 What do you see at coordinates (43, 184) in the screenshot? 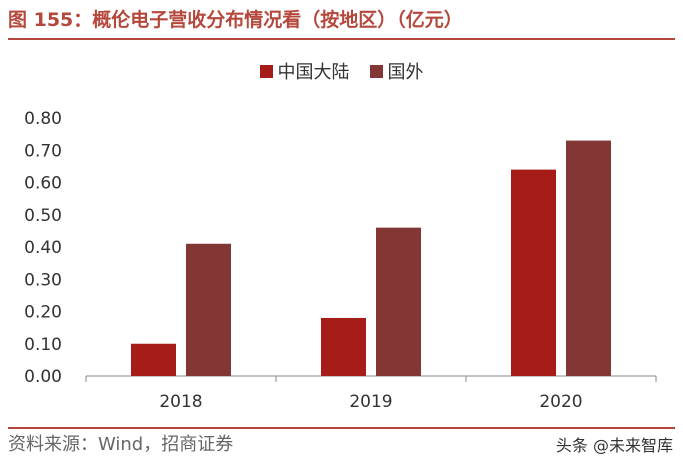
I see `y-tick-label: 0.60` at bounding box center [43, 184].